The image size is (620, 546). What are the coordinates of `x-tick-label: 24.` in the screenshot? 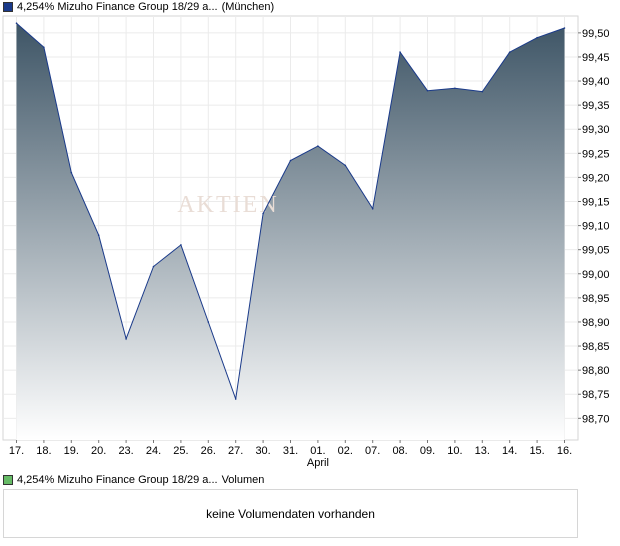 It's located at (153, 451).